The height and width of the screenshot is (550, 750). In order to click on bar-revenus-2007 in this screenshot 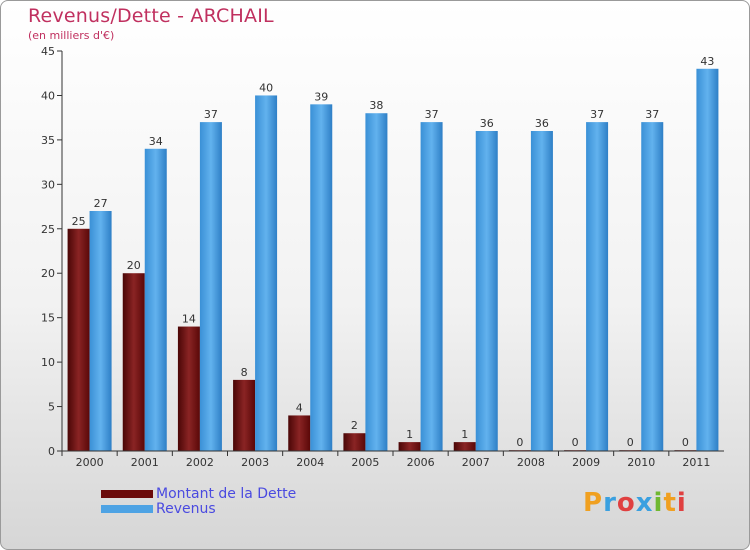, I will do `click(486, 291)`.